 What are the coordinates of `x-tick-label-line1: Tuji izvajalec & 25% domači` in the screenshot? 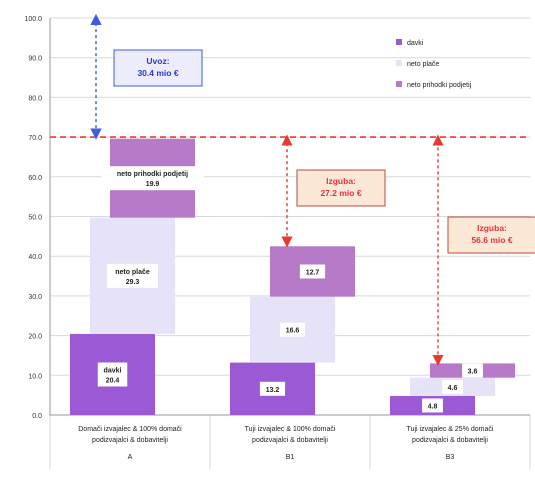 It's located at (450, 429).